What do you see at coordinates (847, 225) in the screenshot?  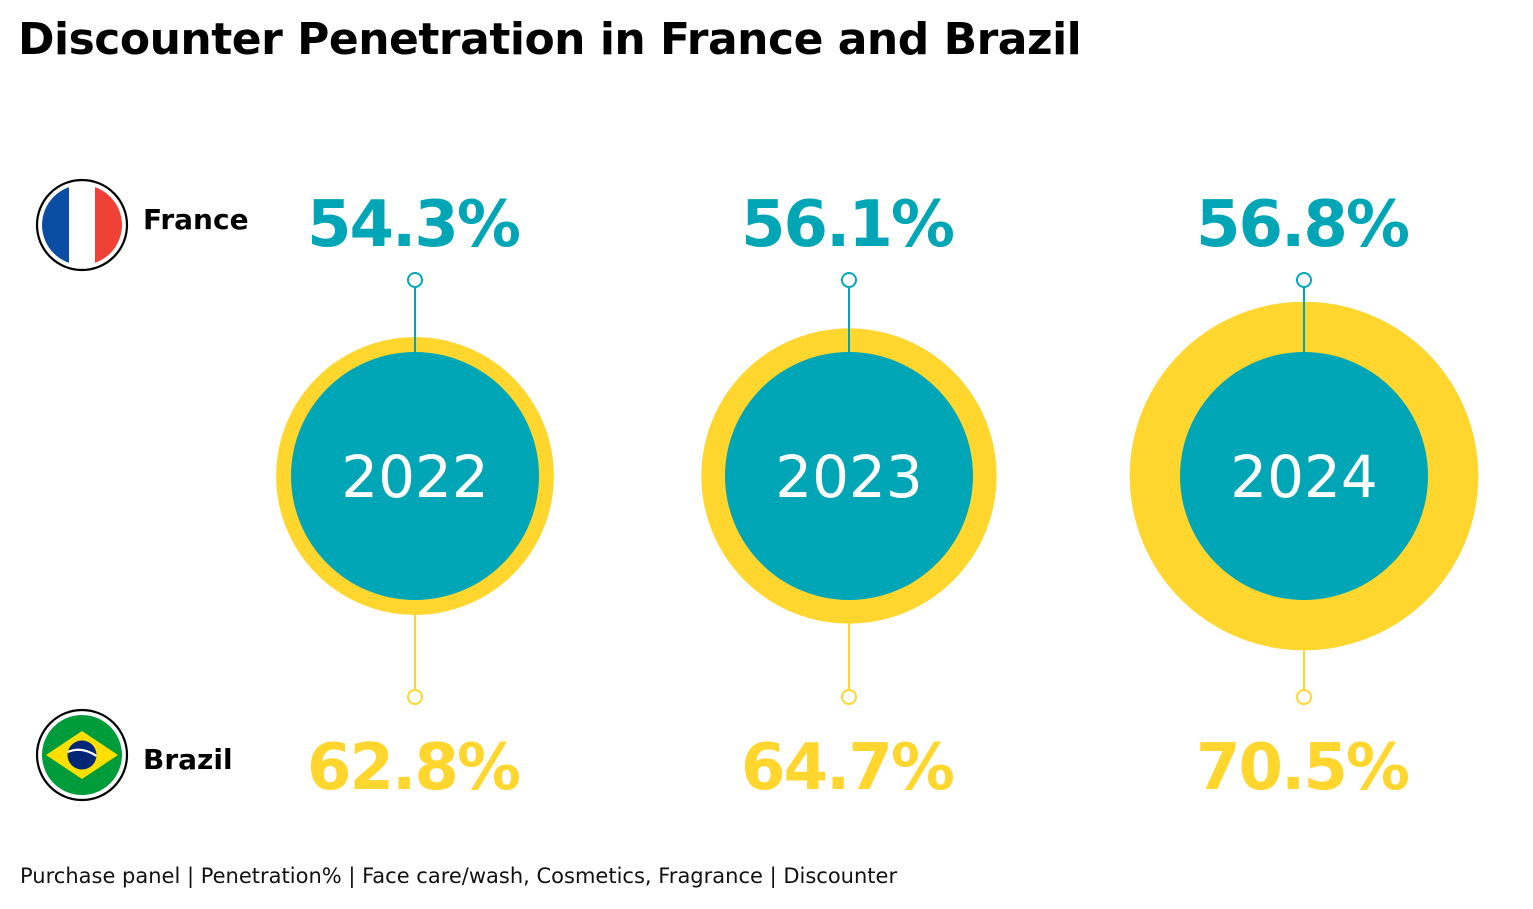 I see `value-label-france-2023: 56.1%` at bounding box center [847, 225].